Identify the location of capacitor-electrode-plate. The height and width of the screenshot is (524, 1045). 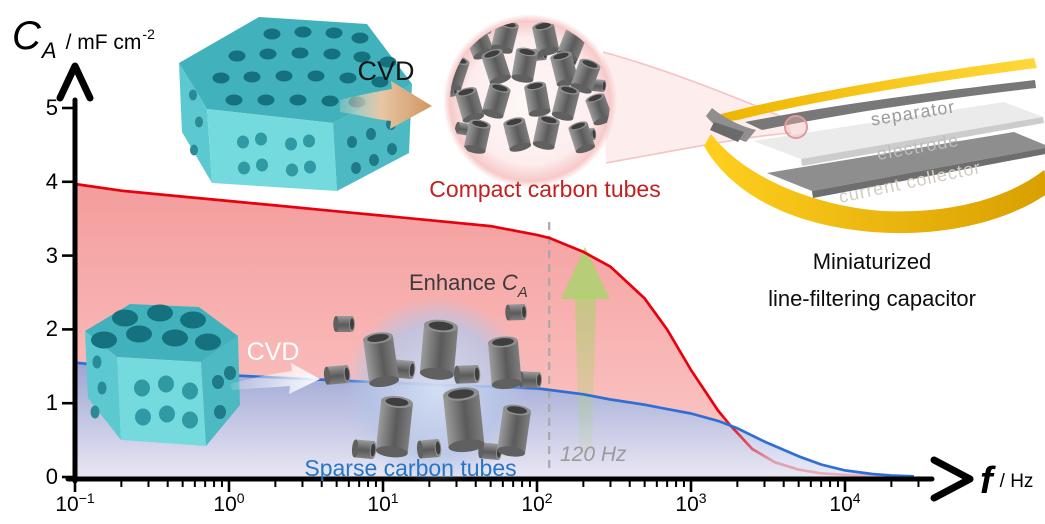
(906, 161).